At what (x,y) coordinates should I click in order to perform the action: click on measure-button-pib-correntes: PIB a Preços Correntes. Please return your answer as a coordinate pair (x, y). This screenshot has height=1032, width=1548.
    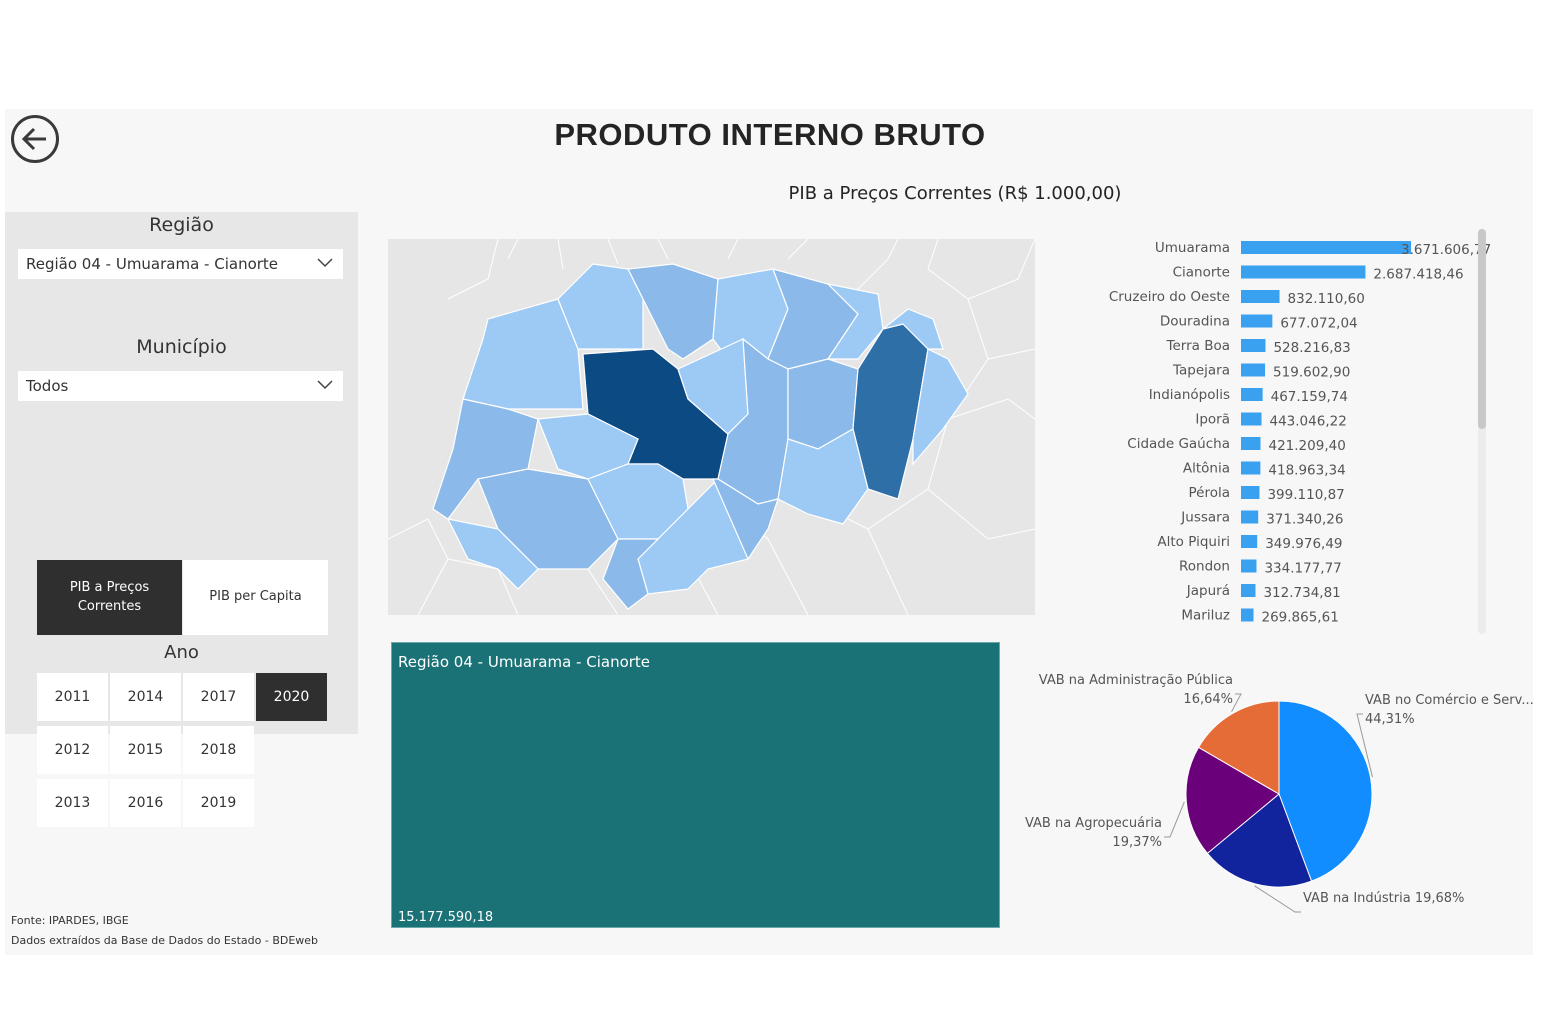
    Looking at the image, I should click on (109, 597).